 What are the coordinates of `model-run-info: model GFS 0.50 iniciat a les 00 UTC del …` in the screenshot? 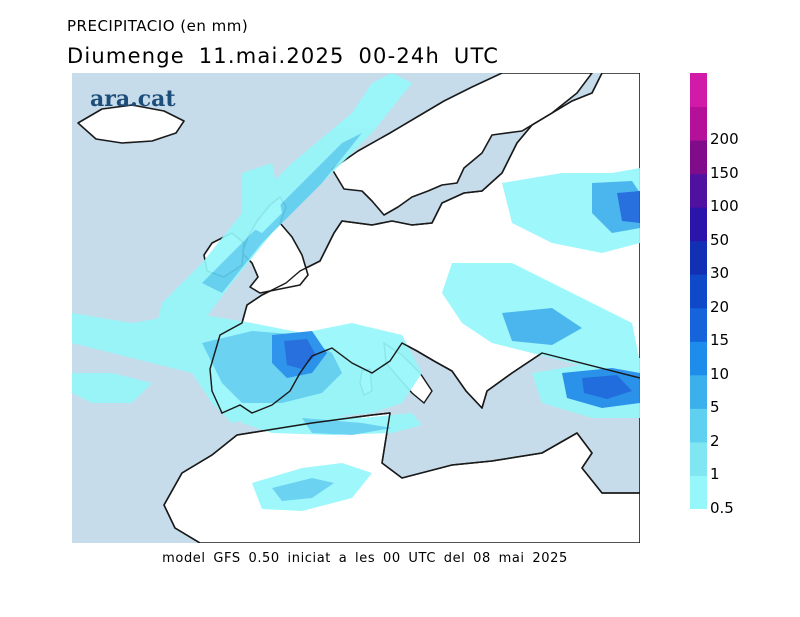 It's located at (365, 558).